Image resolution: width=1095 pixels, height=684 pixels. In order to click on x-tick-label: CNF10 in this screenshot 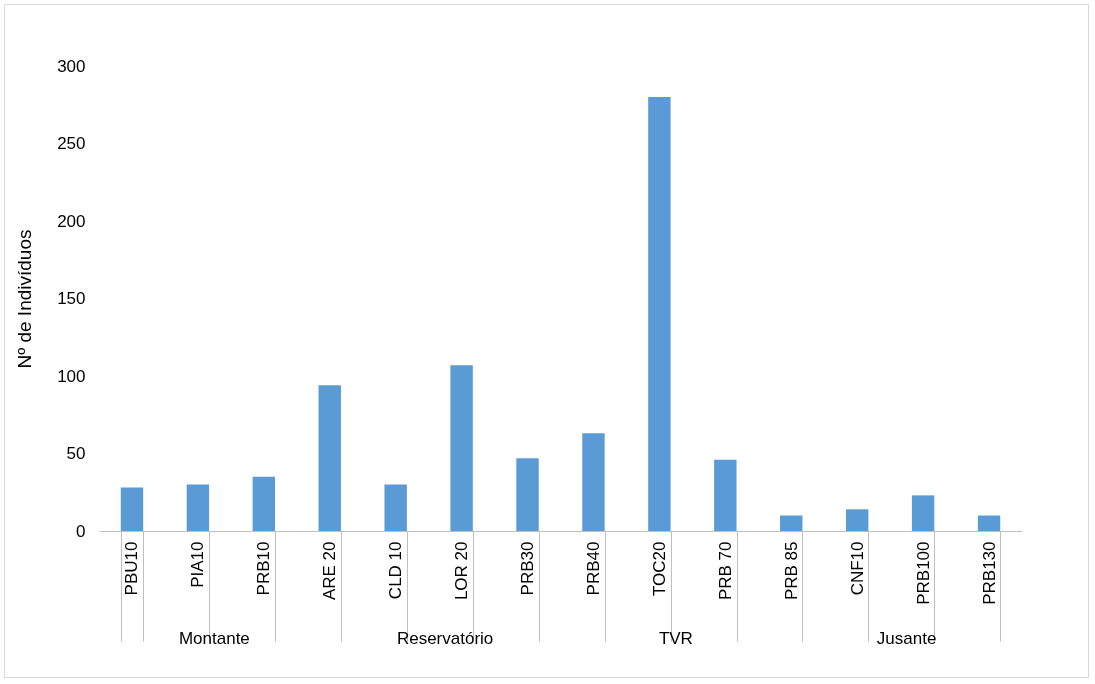, I will do `click(857, 568)`.